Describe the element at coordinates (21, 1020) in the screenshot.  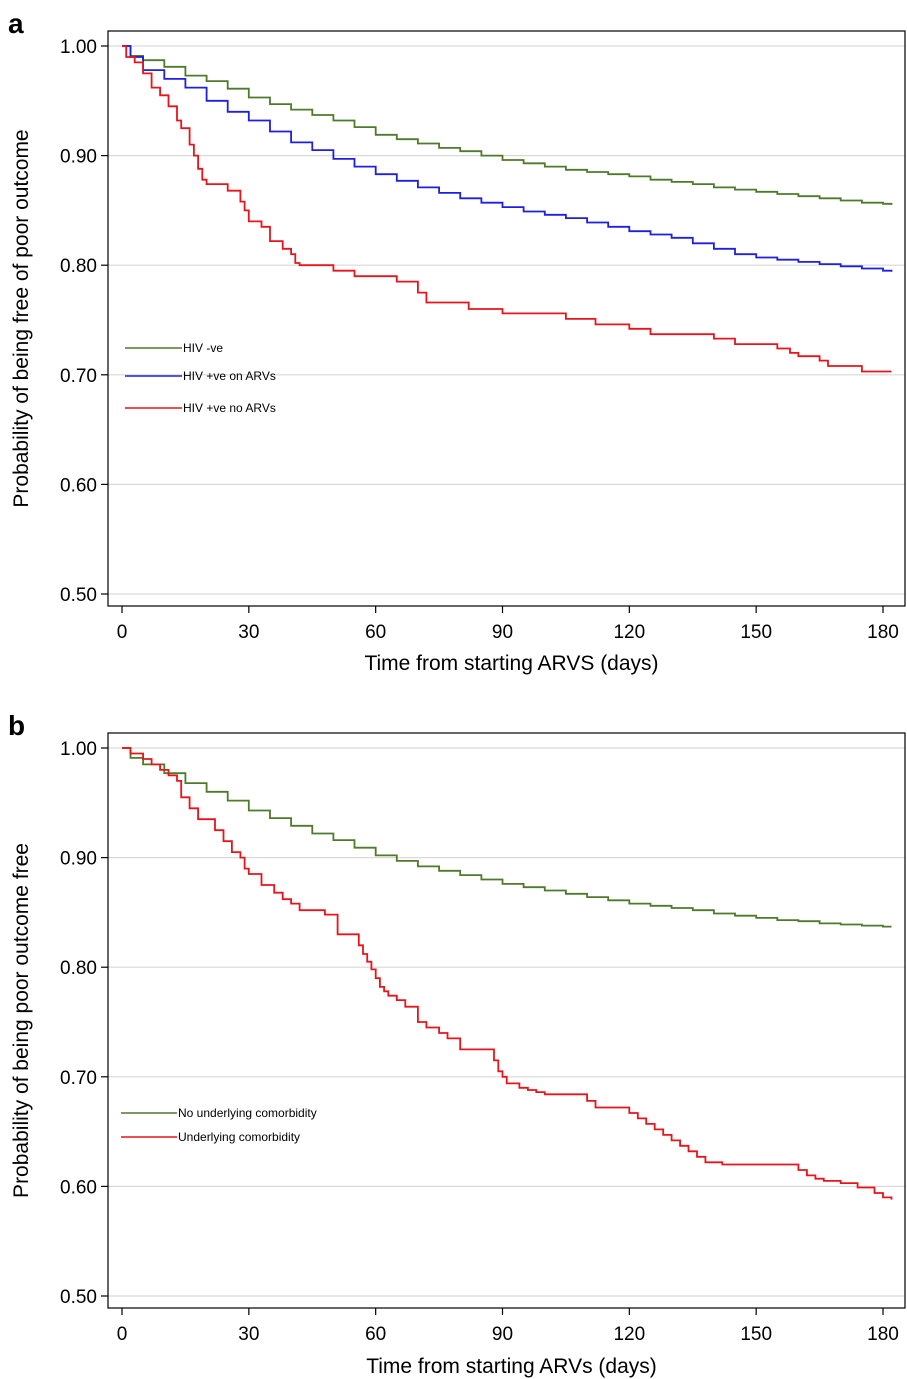
I see `y-axis-title: Probability of being poor outcome free` at that location.